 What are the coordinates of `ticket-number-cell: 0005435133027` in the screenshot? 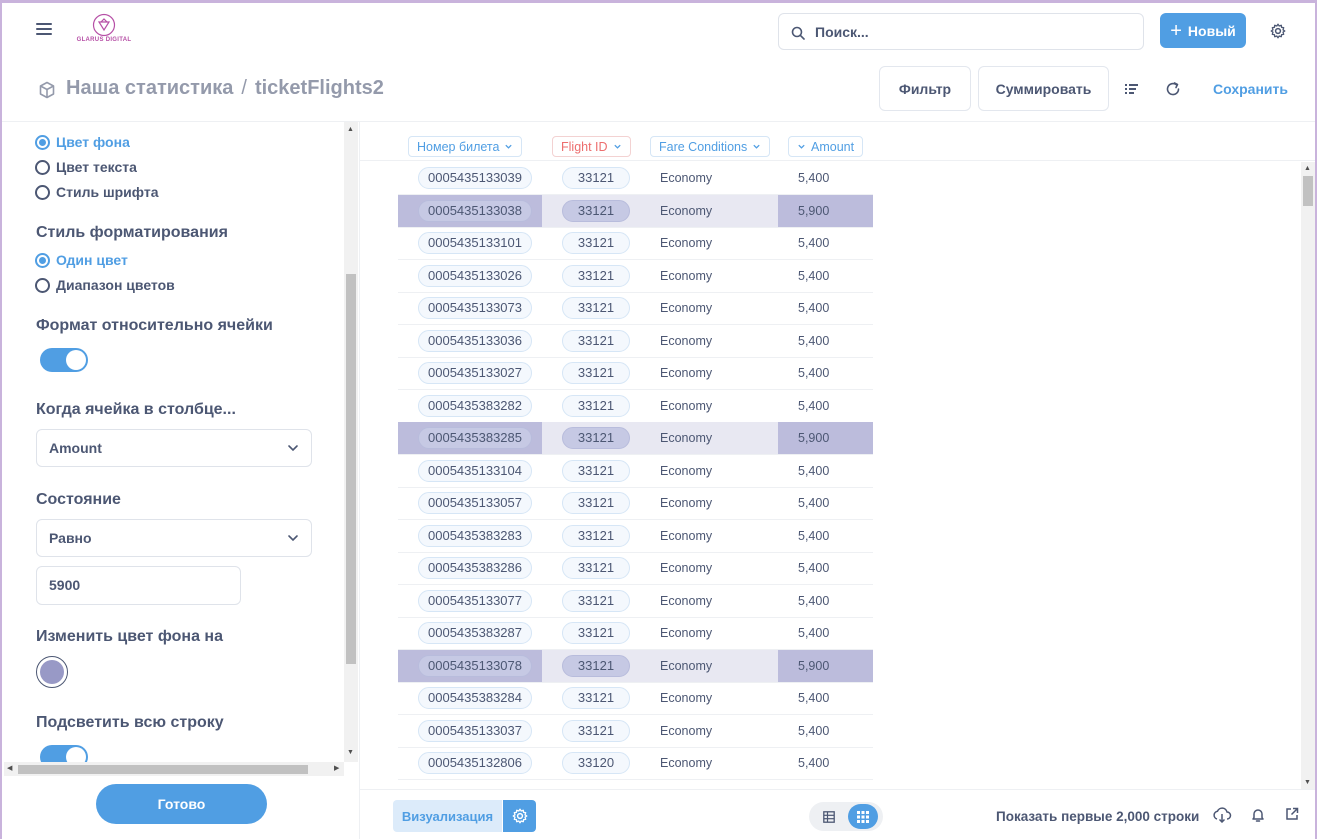 It's located at (475, 373).